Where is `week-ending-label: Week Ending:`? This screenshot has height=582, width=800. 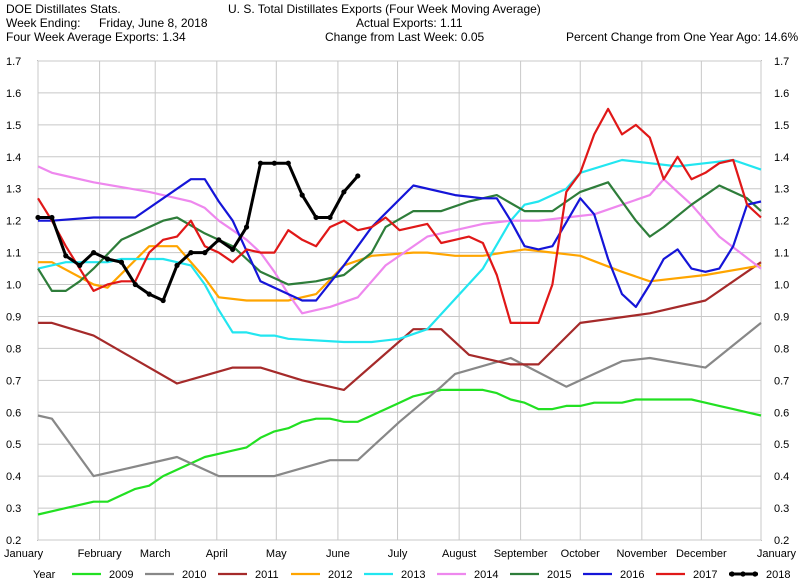 week-ending-label: Week Ending: is located at coordinates (43, 23).